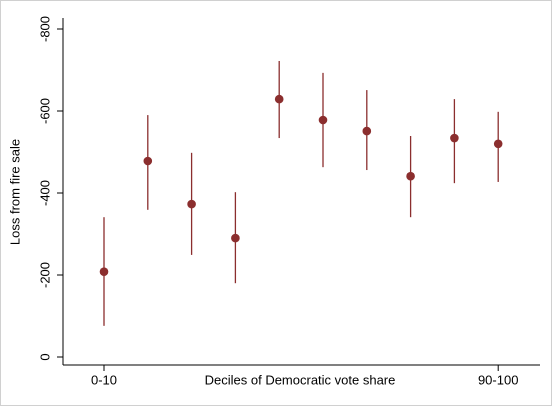 This screenshot has width=552, height=406. I want to click on y-tick-label: -800, so click(44, 29).